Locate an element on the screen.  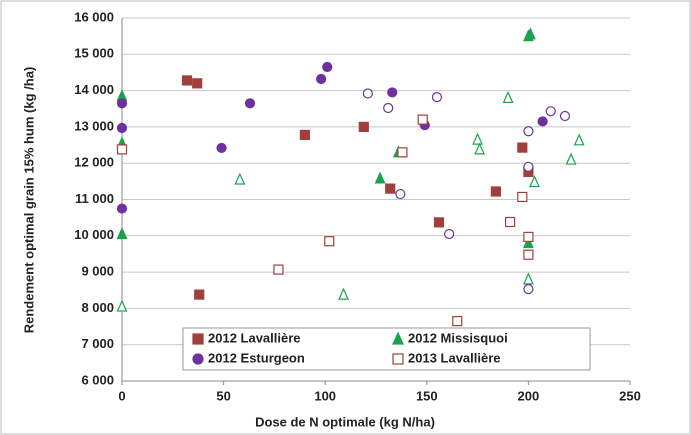
legend-label: 2013 Lavallière is located at coordinates (454, 357).